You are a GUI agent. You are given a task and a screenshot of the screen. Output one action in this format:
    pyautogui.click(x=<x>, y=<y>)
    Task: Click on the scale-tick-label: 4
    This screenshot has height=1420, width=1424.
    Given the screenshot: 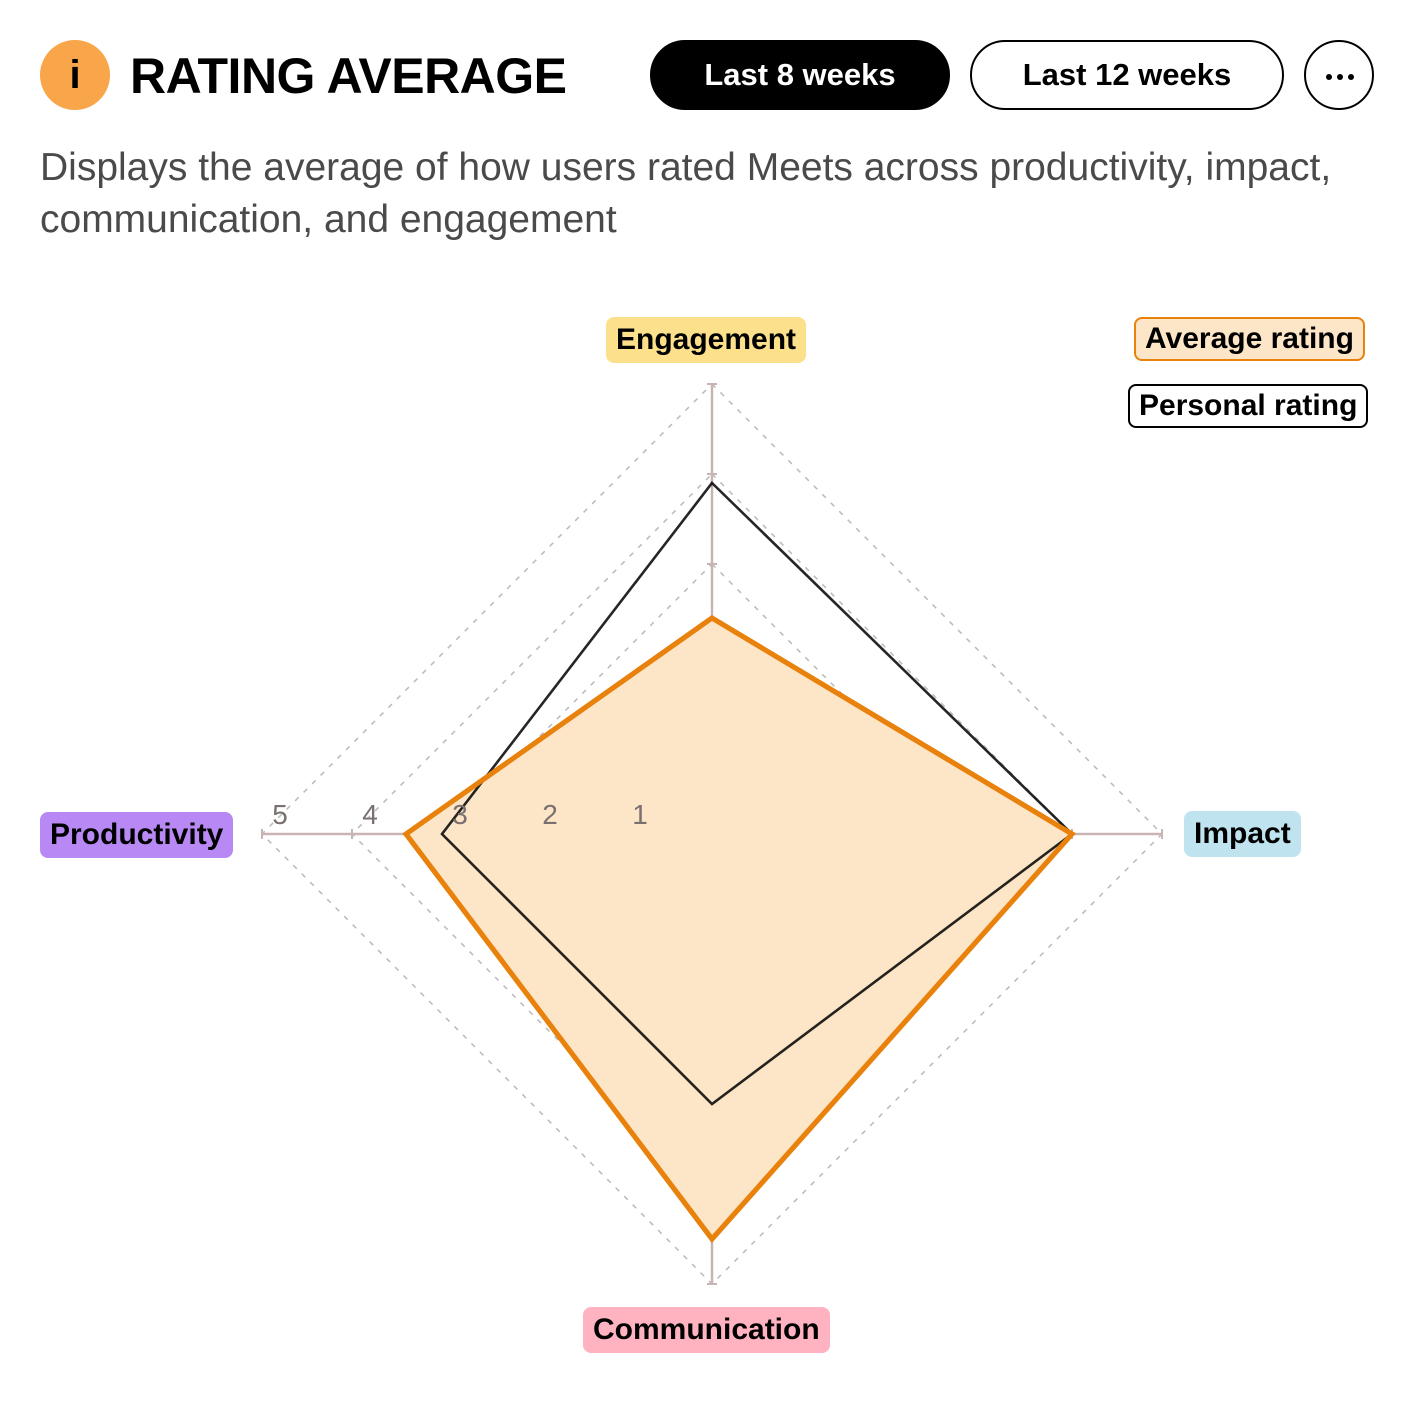 What is the action you would take?
    pyautogui.click(x=370, y=814)
    